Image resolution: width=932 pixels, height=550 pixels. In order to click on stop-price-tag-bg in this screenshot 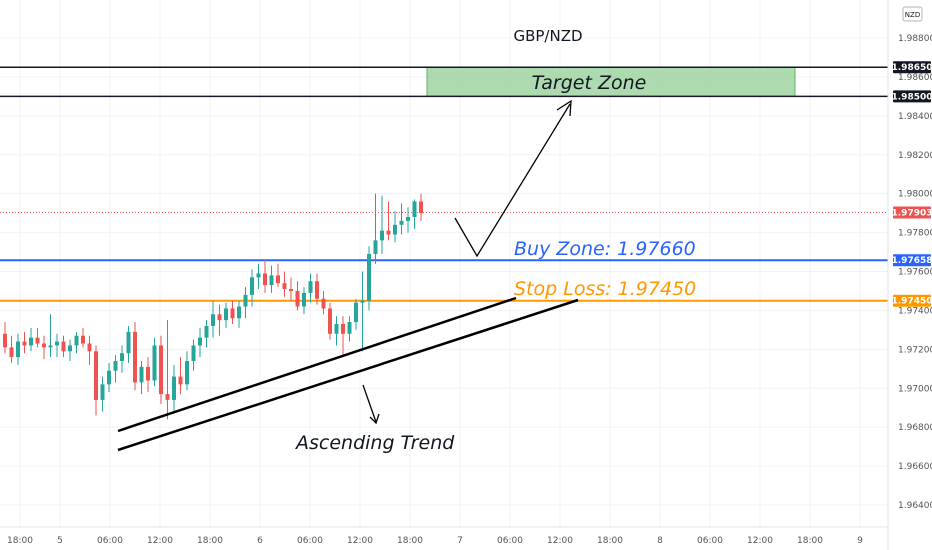, I will do `click(912, 300)`.